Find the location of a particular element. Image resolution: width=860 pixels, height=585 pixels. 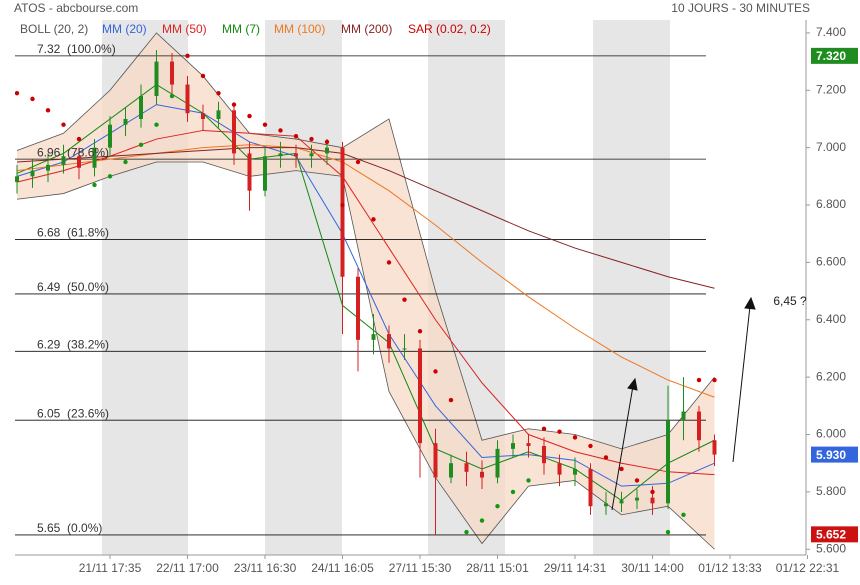

fib-label: 5.65 (0.0%) is located at coordinates (69, 528).